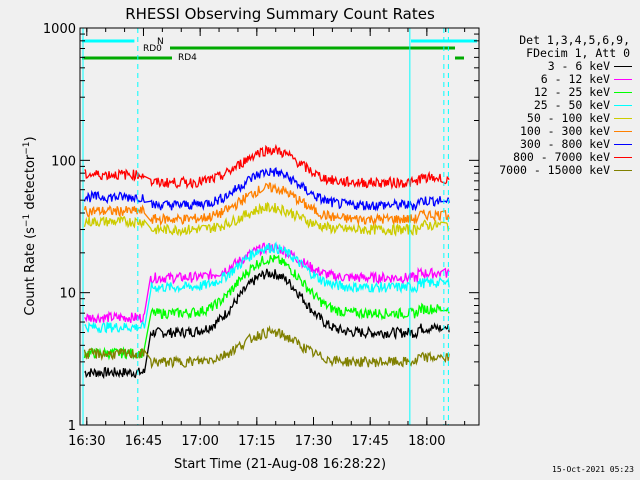 This screenshot has height=480, width=640. What do you see at coordinates (561, 157) in the screenshot?
I see `legend-label: 800 - 7000 keV` at bounding box center [561, 157].